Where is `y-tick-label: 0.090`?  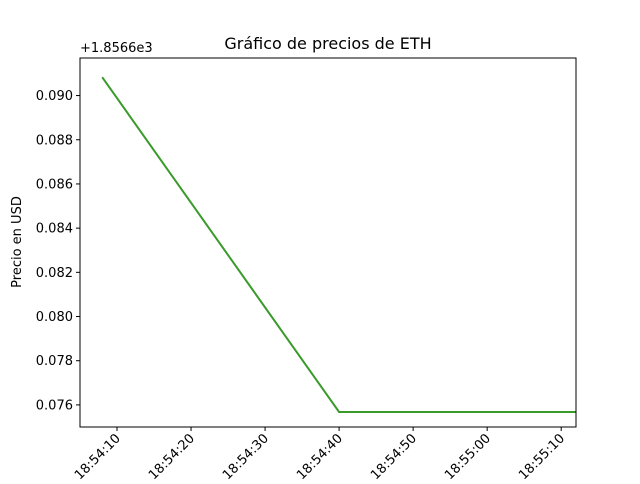 y-tick-label: 0.090 is located at coordinates (54, 96).